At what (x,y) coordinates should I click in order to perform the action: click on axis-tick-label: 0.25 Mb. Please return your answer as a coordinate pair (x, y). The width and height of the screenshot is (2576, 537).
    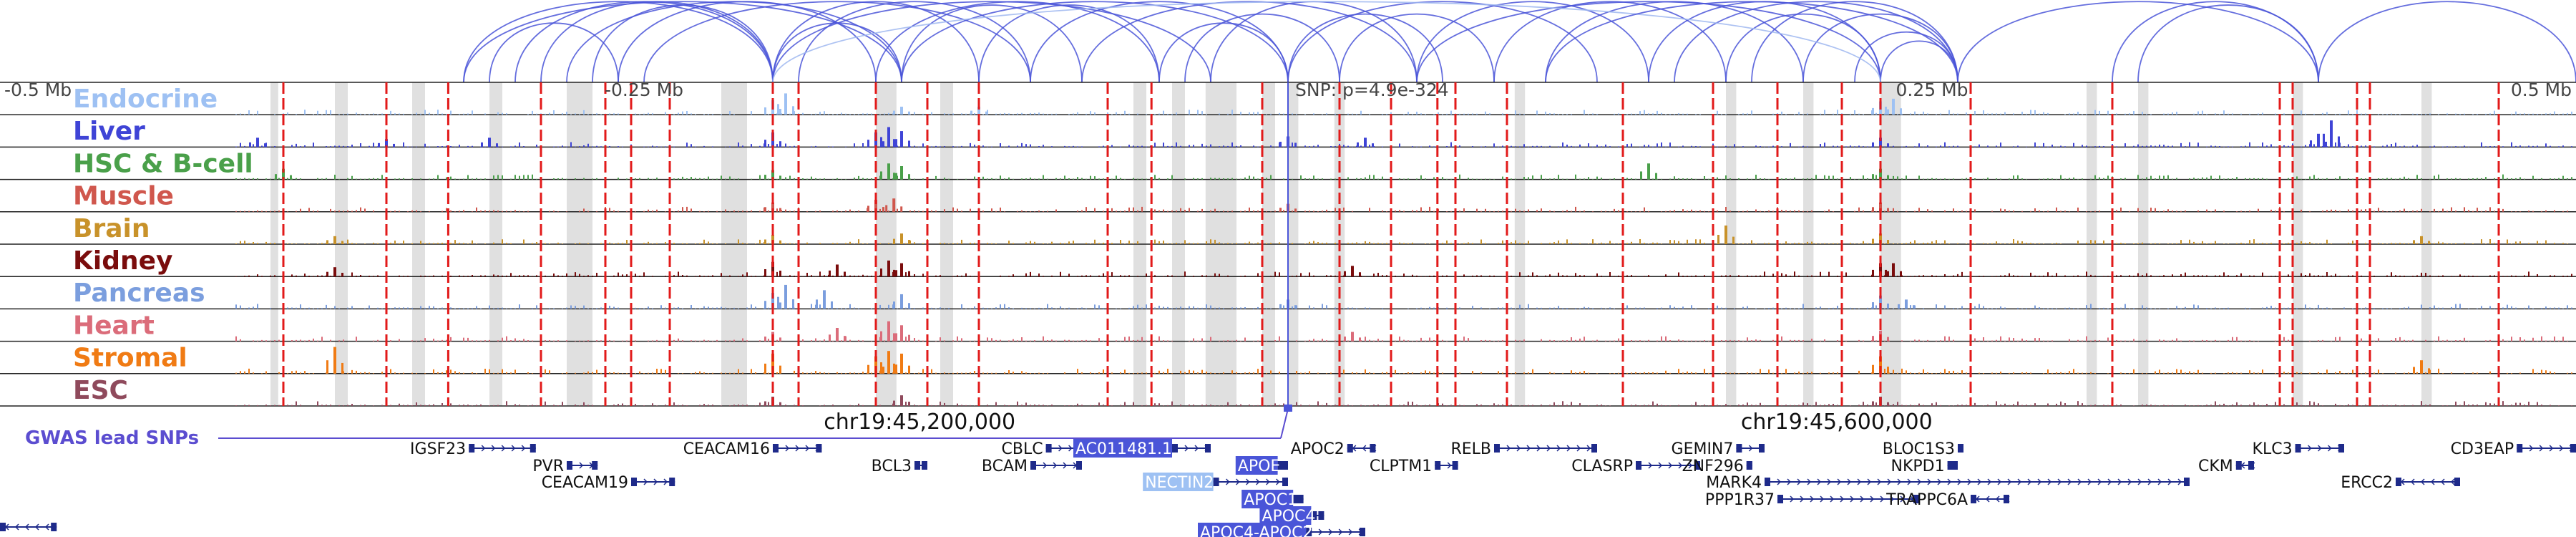
    Looking at the image, I should click on (1932, 89).